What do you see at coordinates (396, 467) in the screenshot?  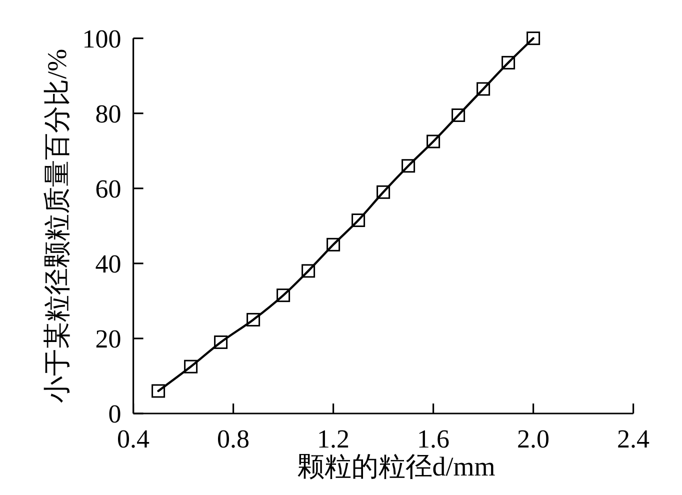 I see `x-axis-title: 颗粒的粒径d/mm` at bounding box center [396, 467].